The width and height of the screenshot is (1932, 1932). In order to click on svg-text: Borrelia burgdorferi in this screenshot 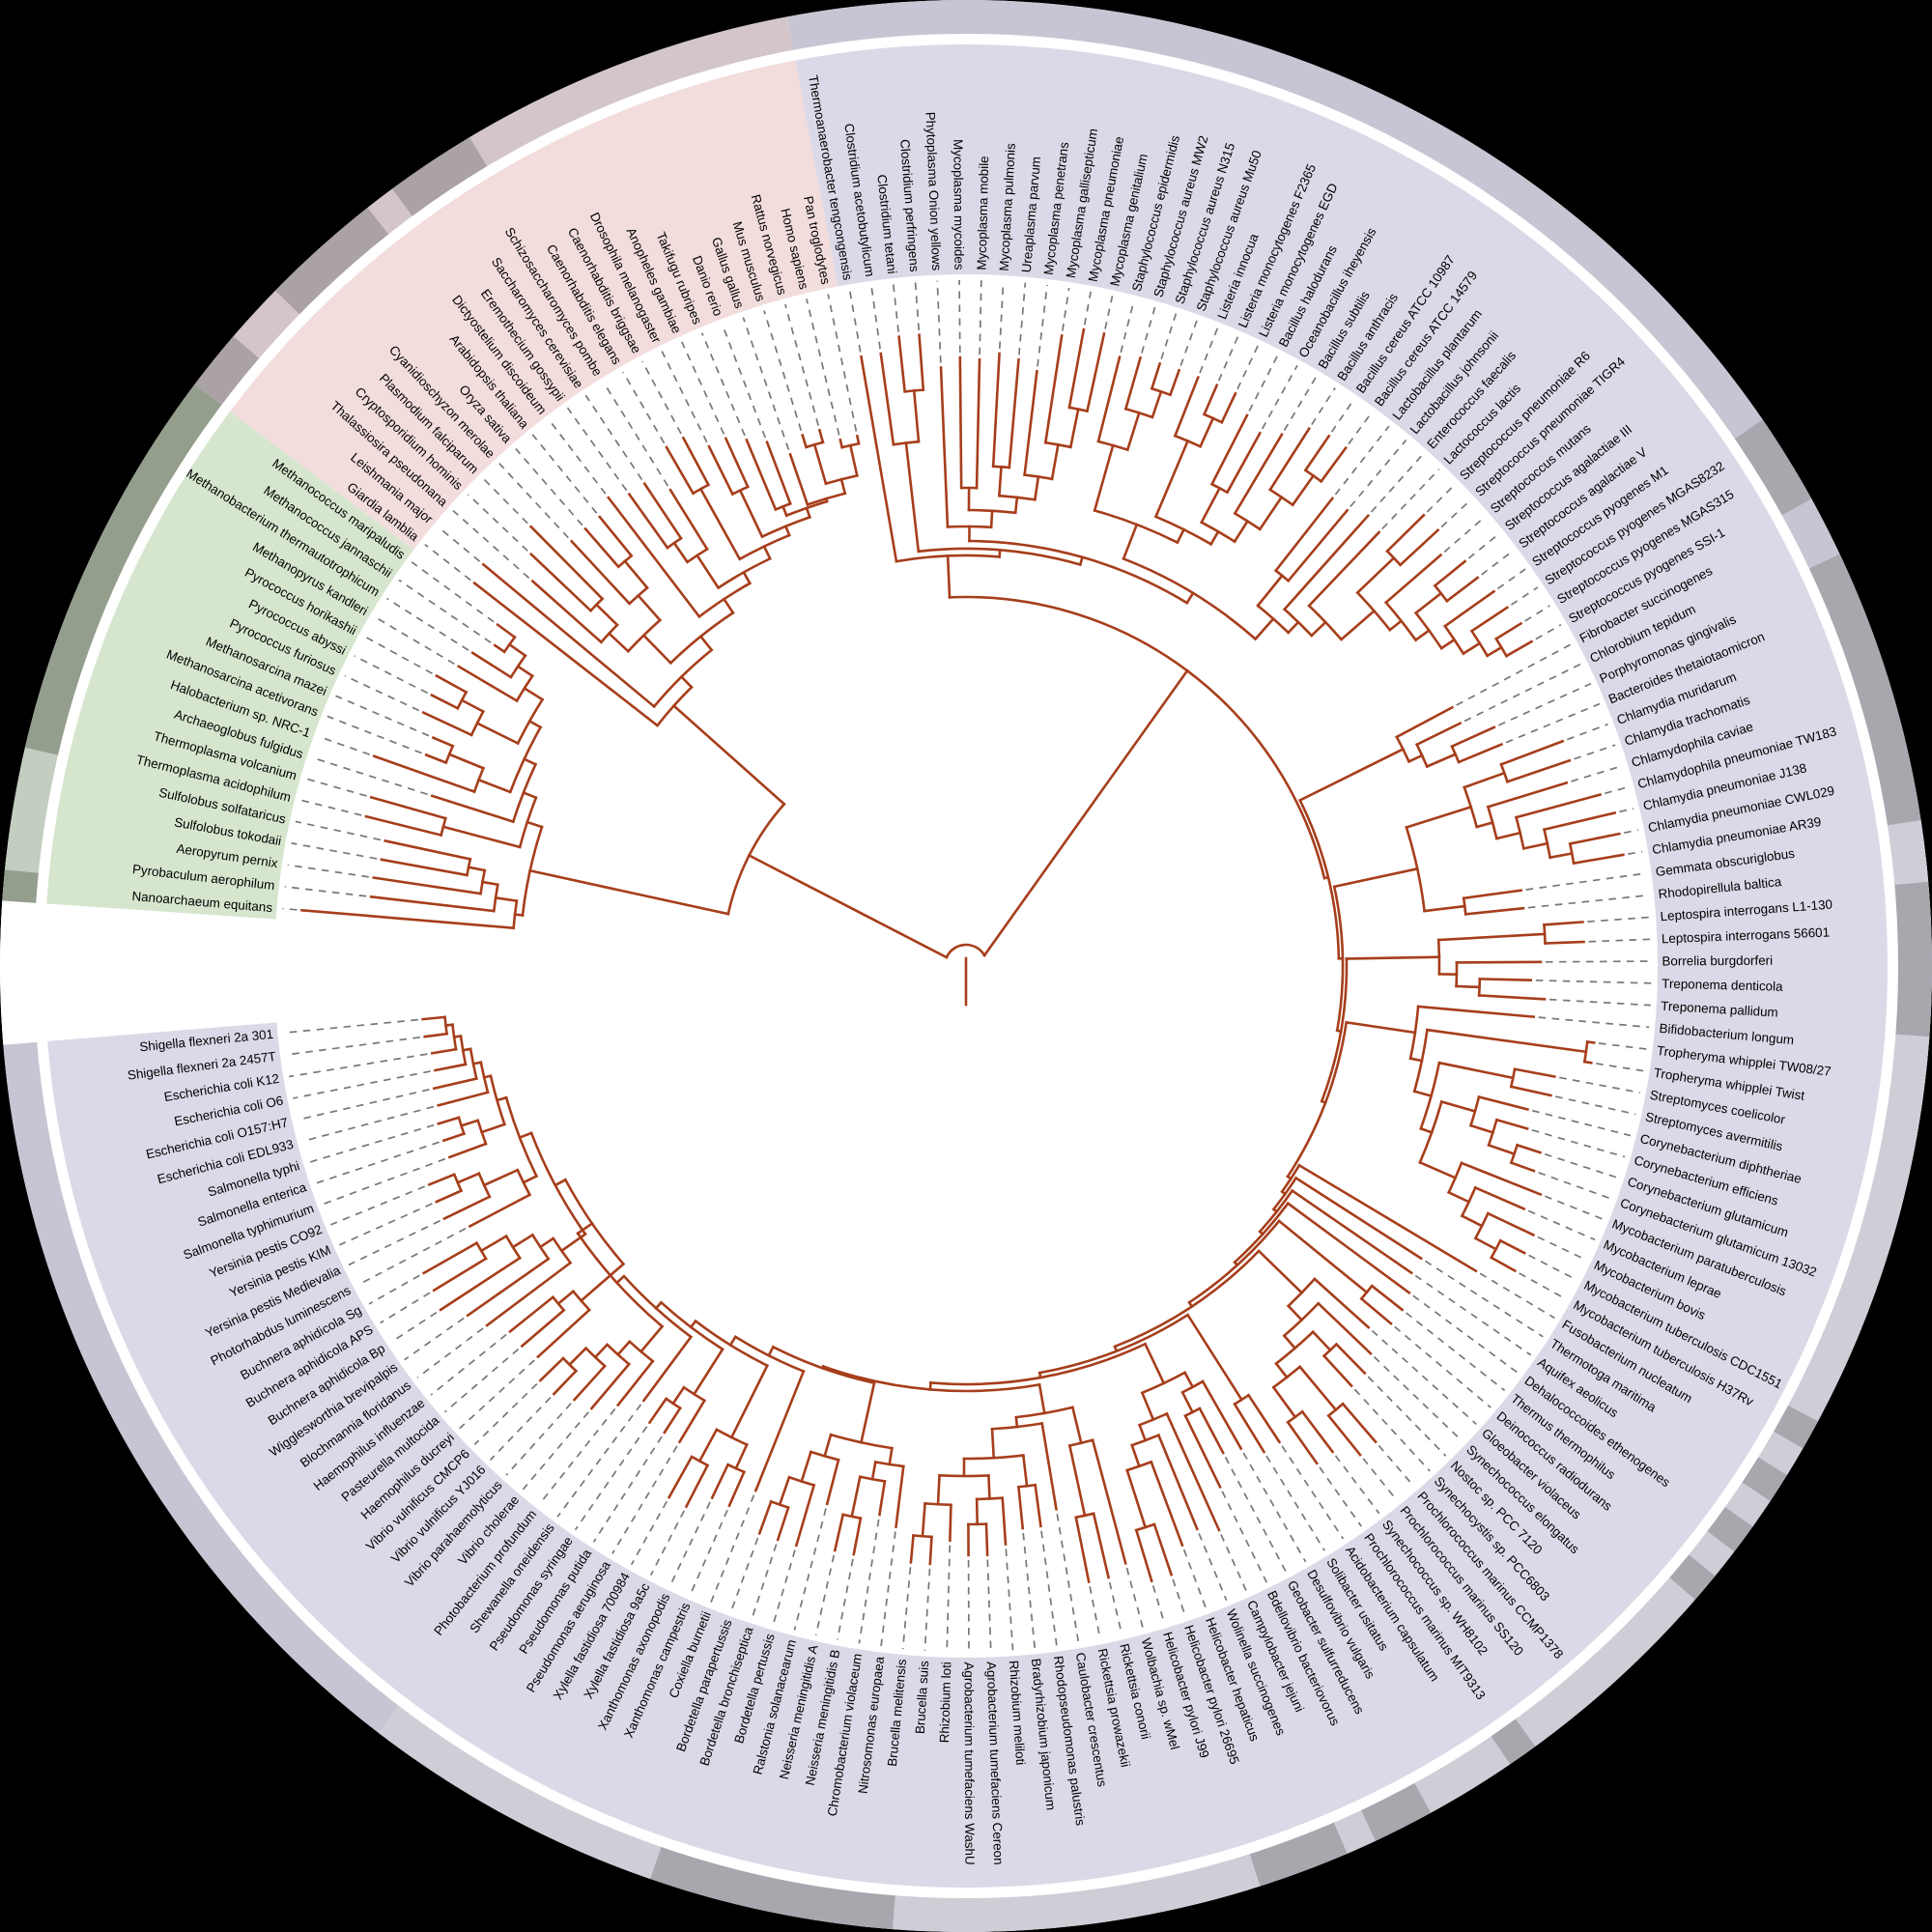, I will do `click(1717, 961)`.